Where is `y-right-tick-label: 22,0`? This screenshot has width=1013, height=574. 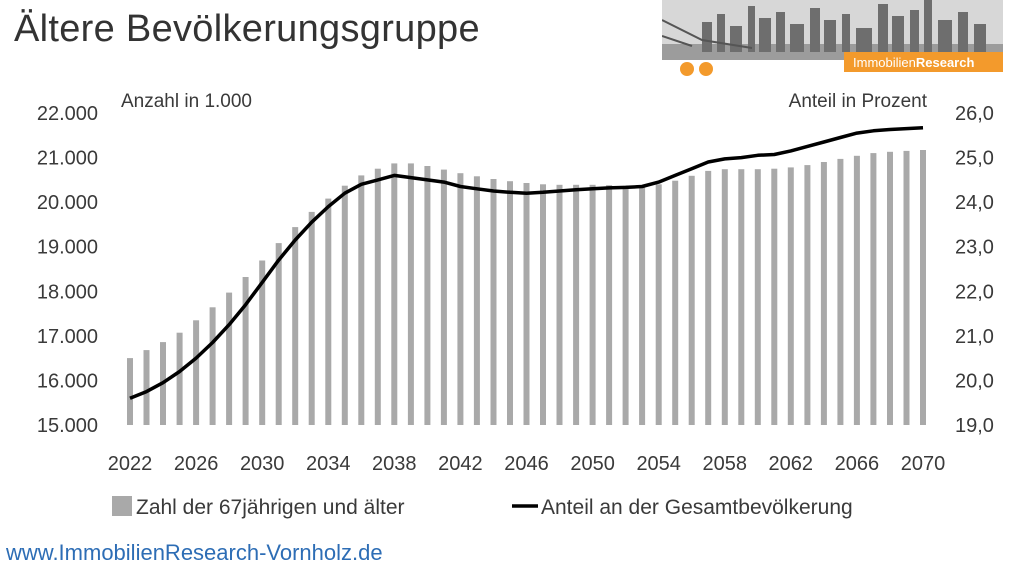 y-right-tick-label: 22,0 is located at coordinates (974, 292).